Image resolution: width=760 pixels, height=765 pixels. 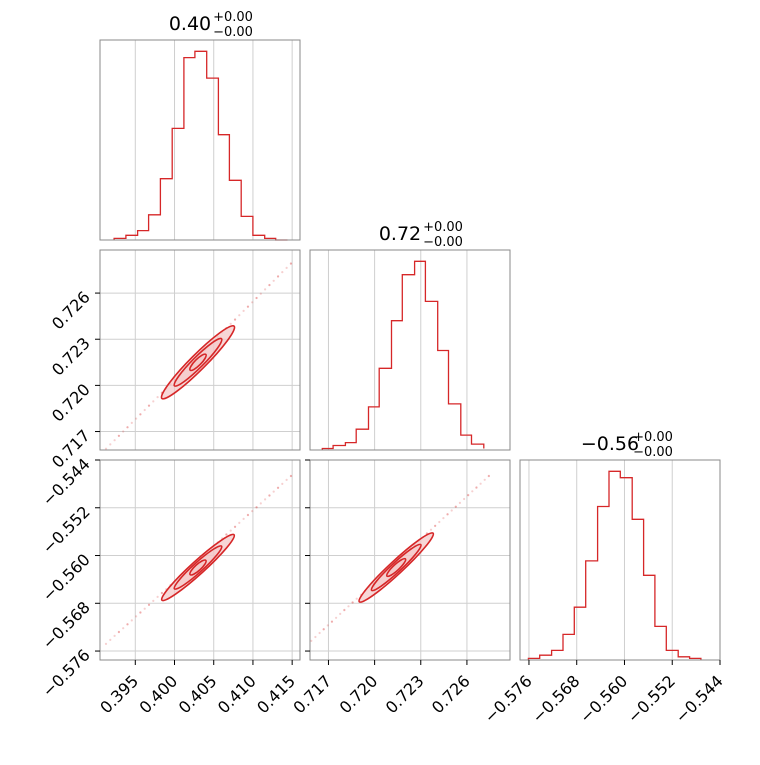 What do you see at coordinates (233, 32) in the screenshot?
I see `param-title-minus-0: −0.00` at bounding box center [233, 32].